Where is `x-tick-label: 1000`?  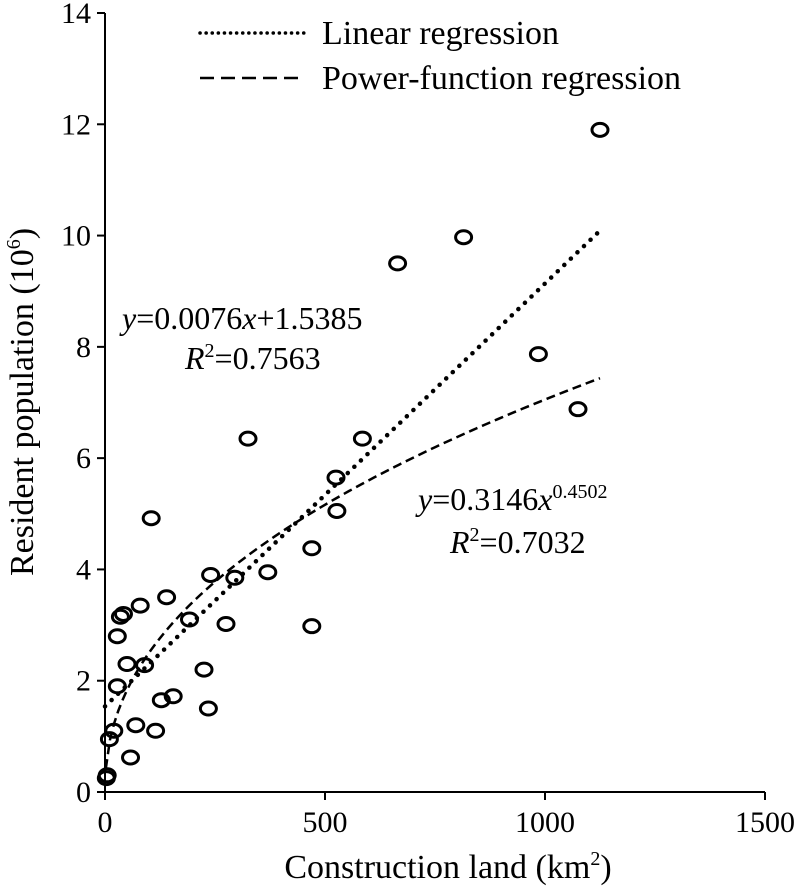 x-tick-label: 1000 is located at coordinates (545, 822).